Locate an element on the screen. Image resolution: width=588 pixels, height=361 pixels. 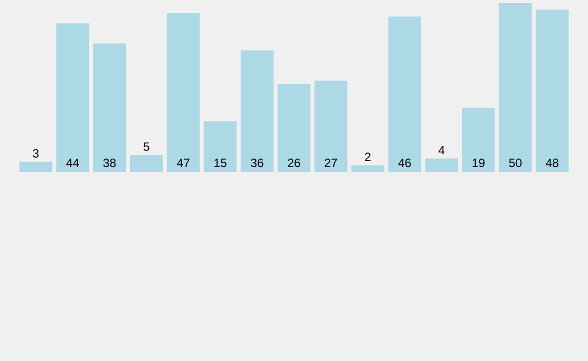
data-label: 36 is located at coordinates (257, 163).